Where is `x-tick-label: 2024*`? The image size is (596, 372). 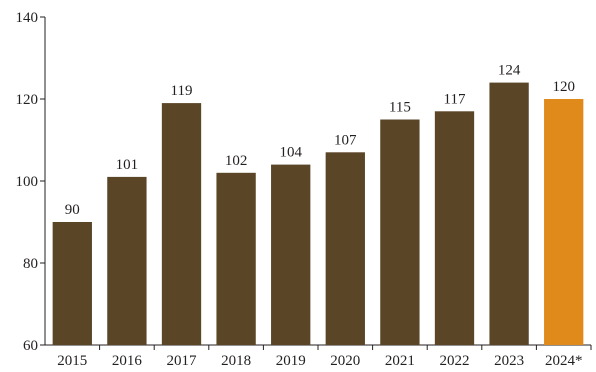 x-tick-label: 2024* is located at coordinates (564, 361).